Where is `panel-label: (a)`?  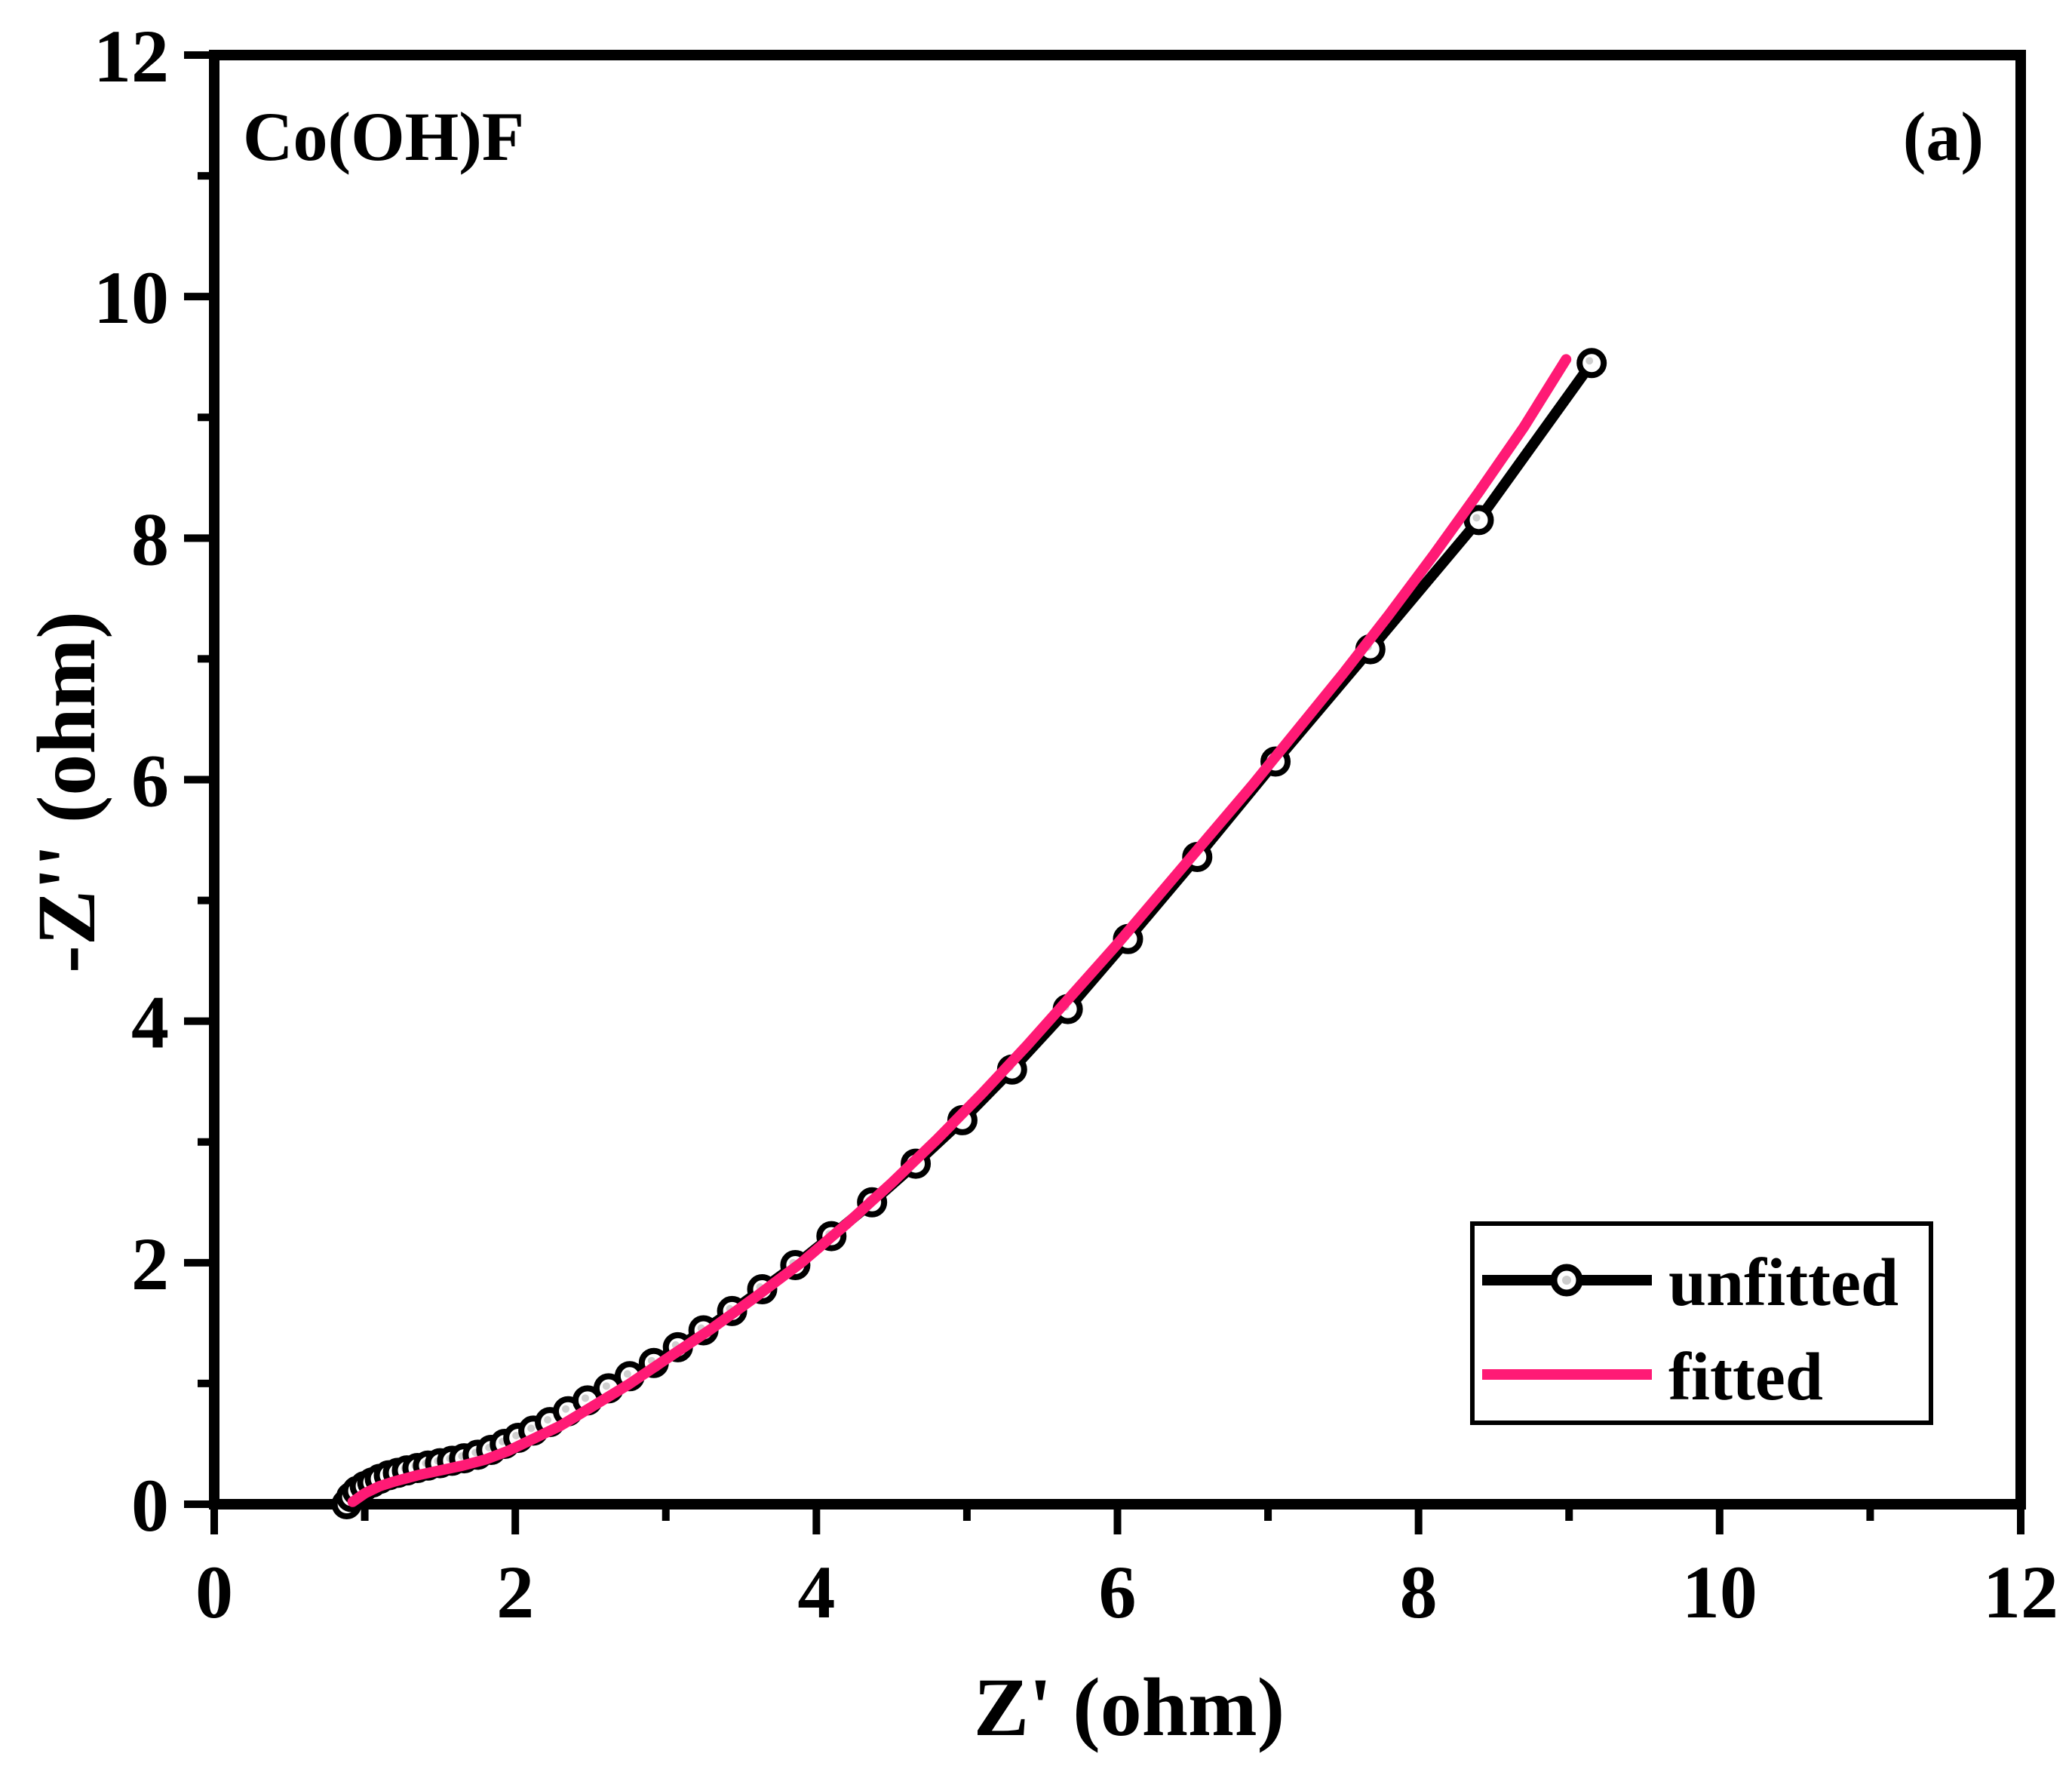 panel-label: (a) is located at coordinates (1944, 136).